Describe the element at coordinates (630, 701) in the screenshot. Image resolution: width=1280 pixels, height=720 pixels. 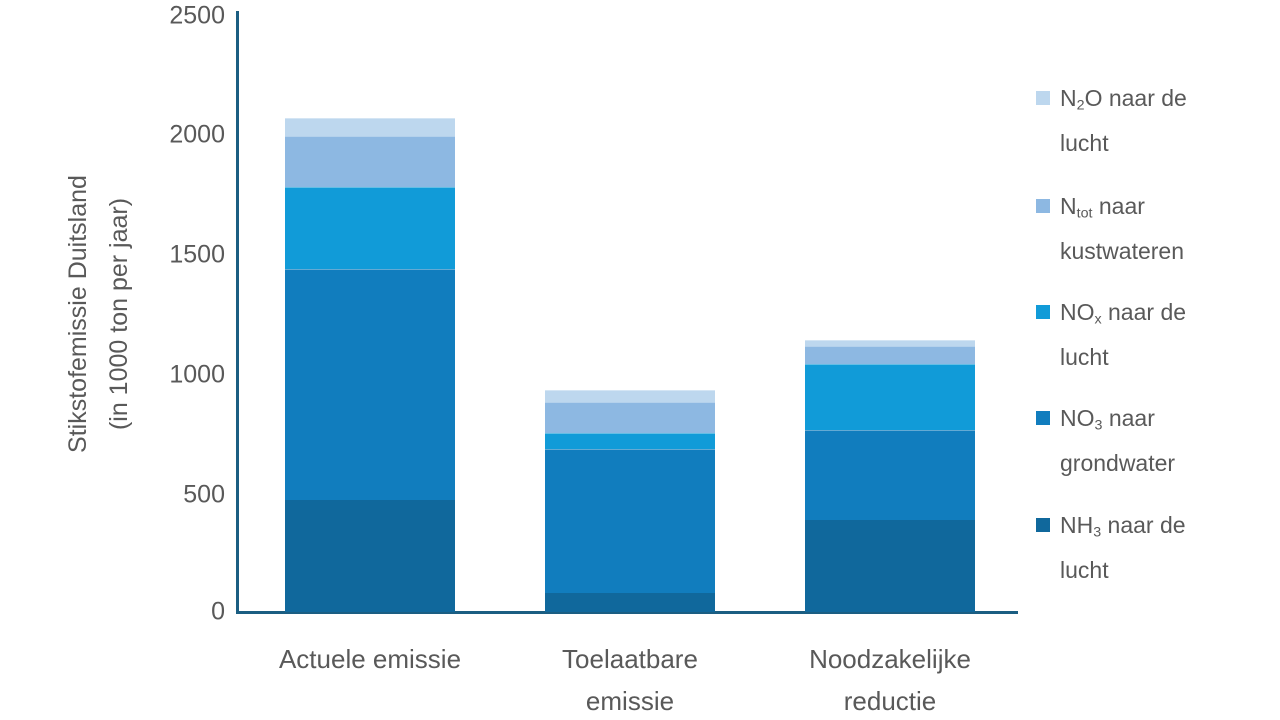
I see `category-label-line2: emissie` at that location.